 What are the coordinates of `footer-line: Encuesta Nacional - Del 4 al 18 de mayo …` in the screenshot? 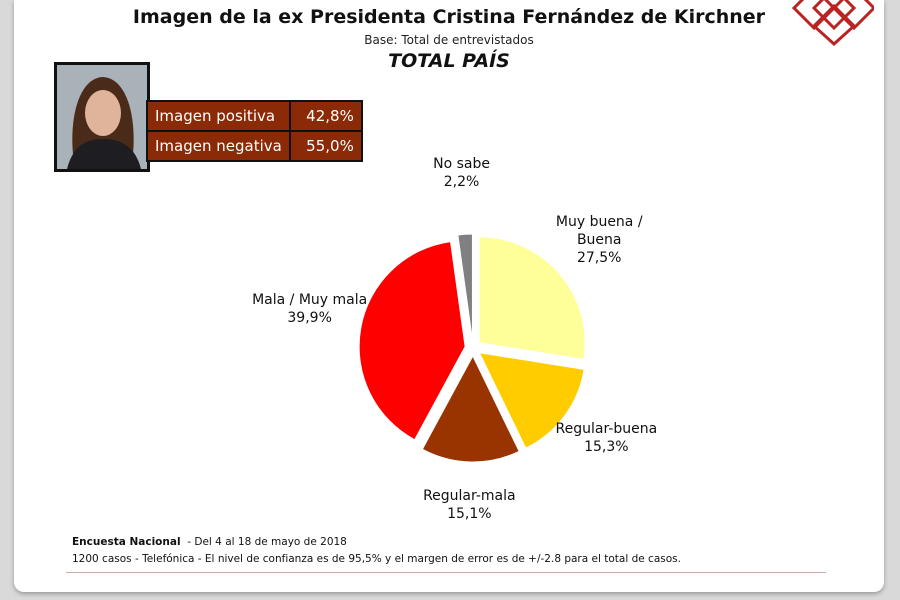 It's located at (376, 542).